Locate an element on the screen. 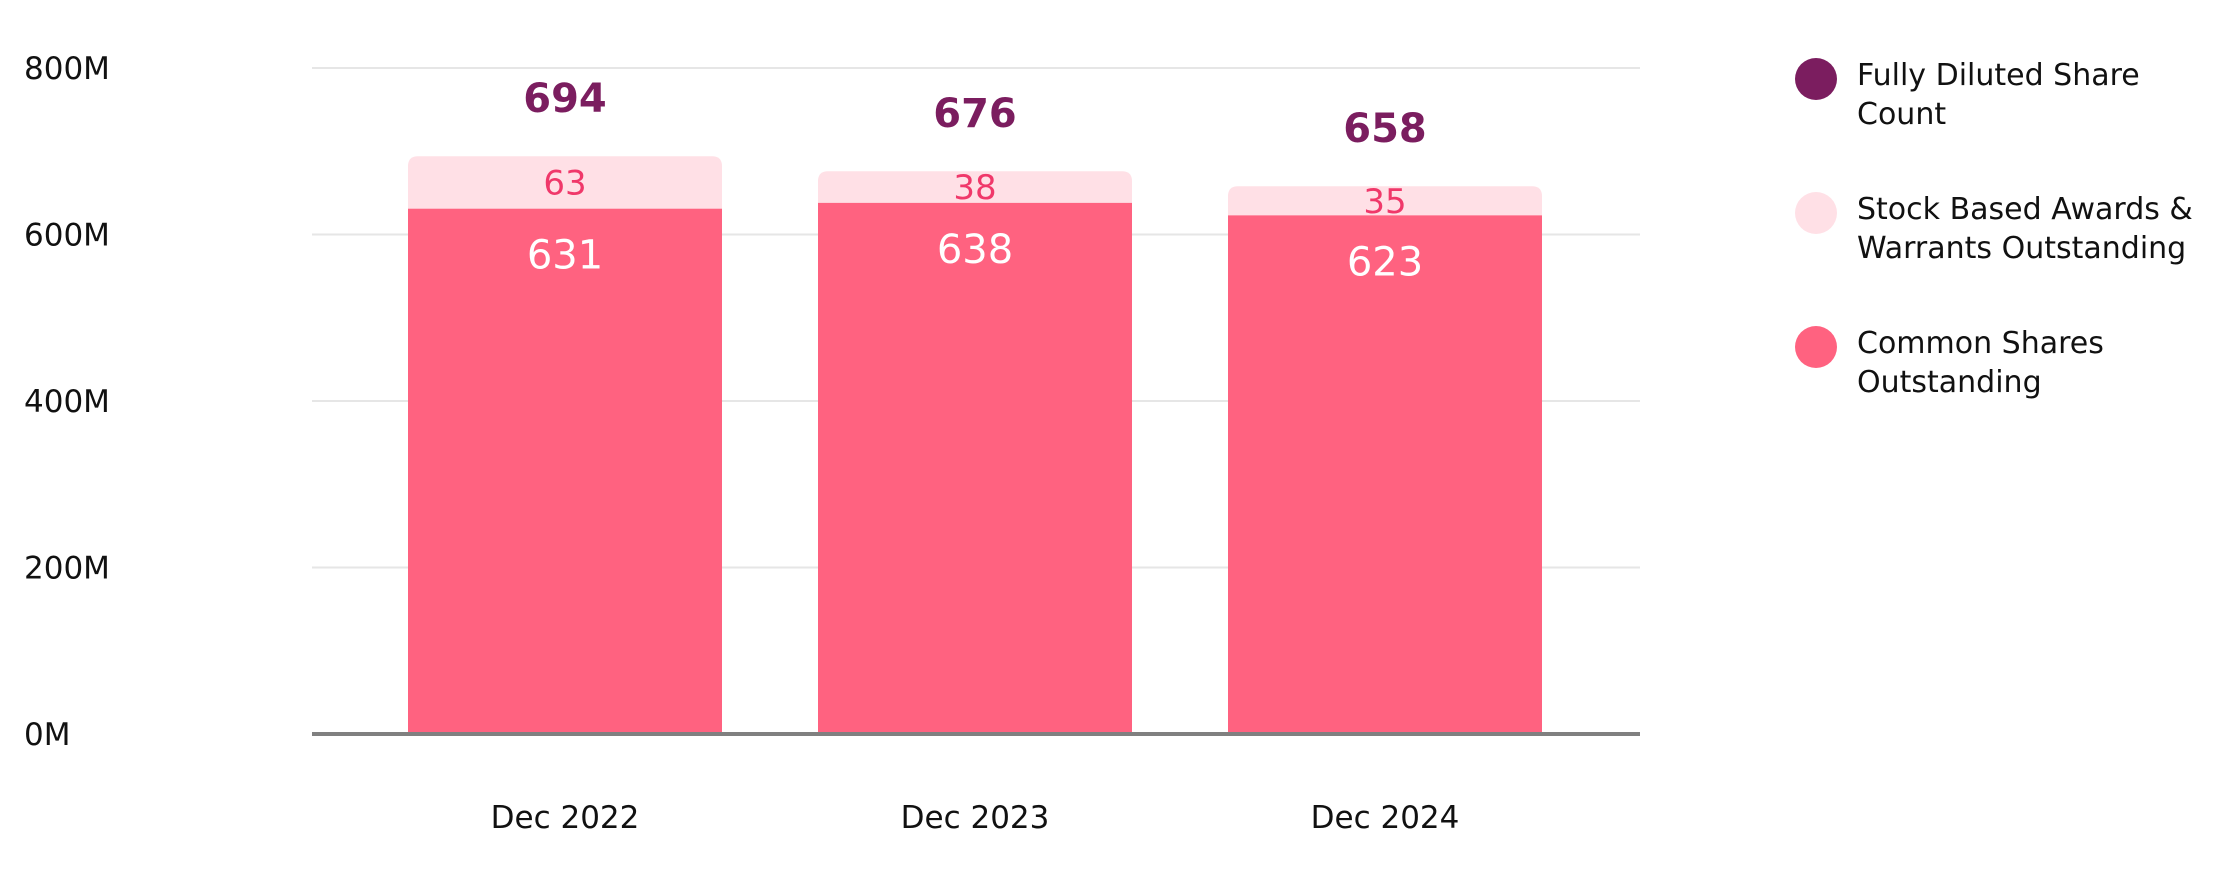 Image resolution: width=2230 pixels, height=882 pixels. legend-dot-common-shares is located at coordinates (1816, 347).